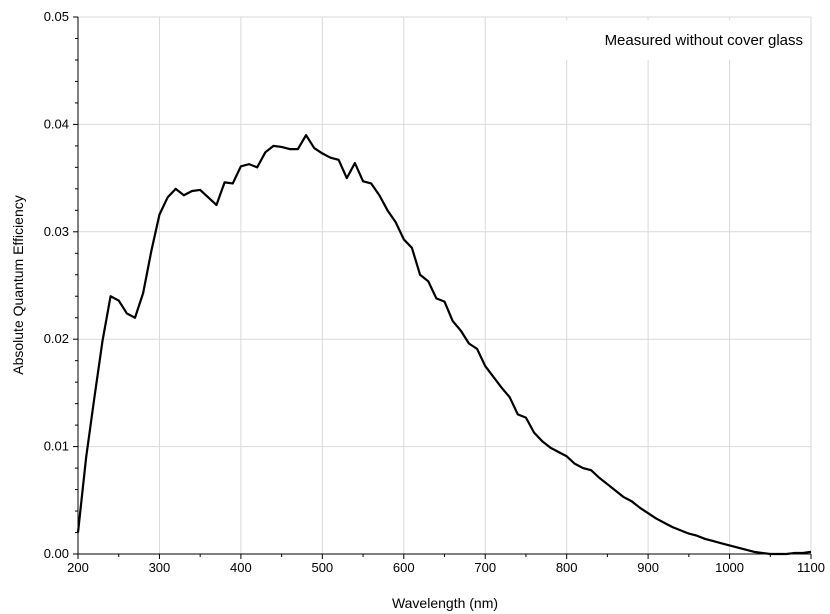 The height and width of the screenshot is (614, 830). What do you see at coordinates (78, 567) in the screenshot?
I see `x-tick-label: 200` at bounding box center [78, 567].